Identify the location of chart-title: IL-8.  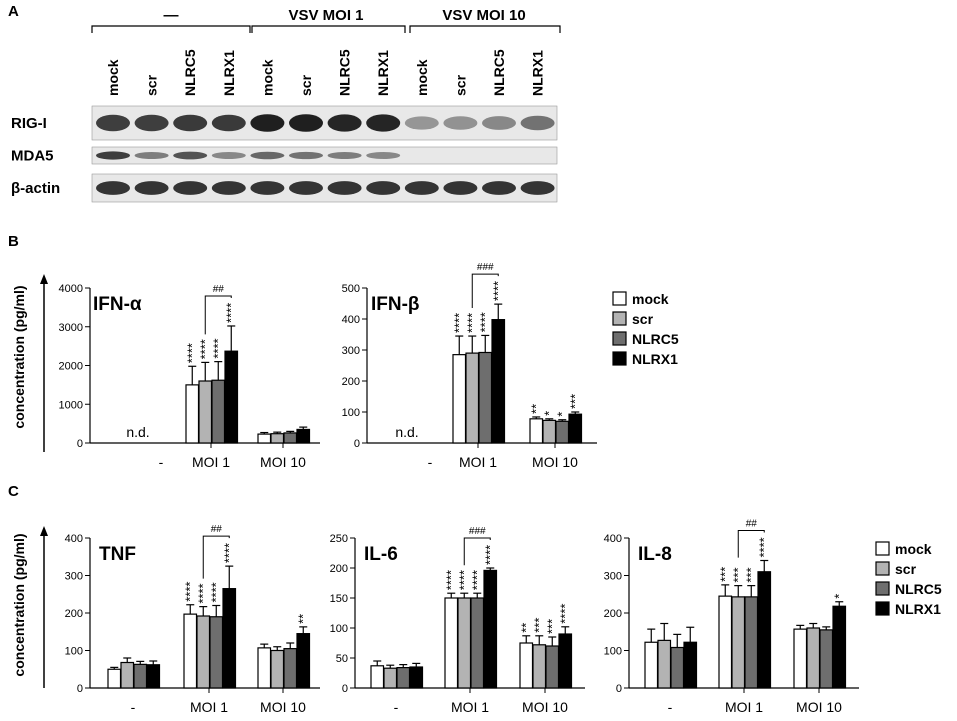
(655, 554).